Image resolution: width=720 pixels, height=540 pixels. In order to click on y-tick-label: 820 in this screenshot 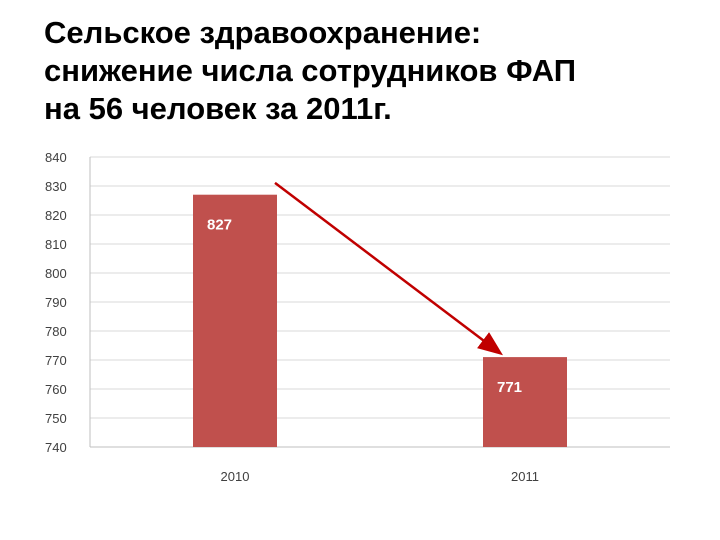, I will do `click(56, 215)`.